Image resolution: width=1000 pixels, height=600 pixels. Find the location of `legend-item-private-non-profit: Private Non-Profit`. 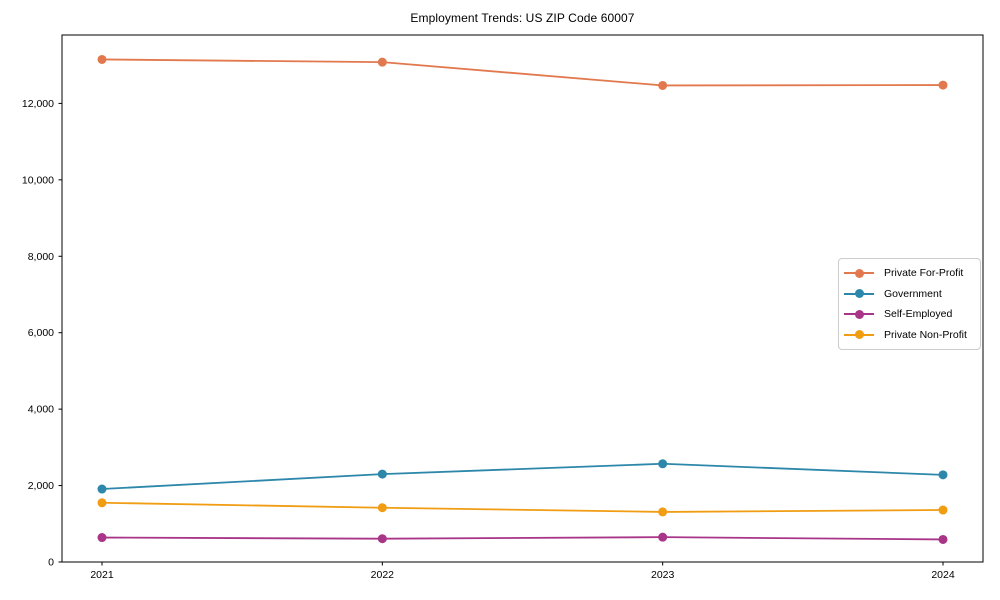

legend-item-private-non-profit: Private Non-Profit is located at coordinates (909, 335).